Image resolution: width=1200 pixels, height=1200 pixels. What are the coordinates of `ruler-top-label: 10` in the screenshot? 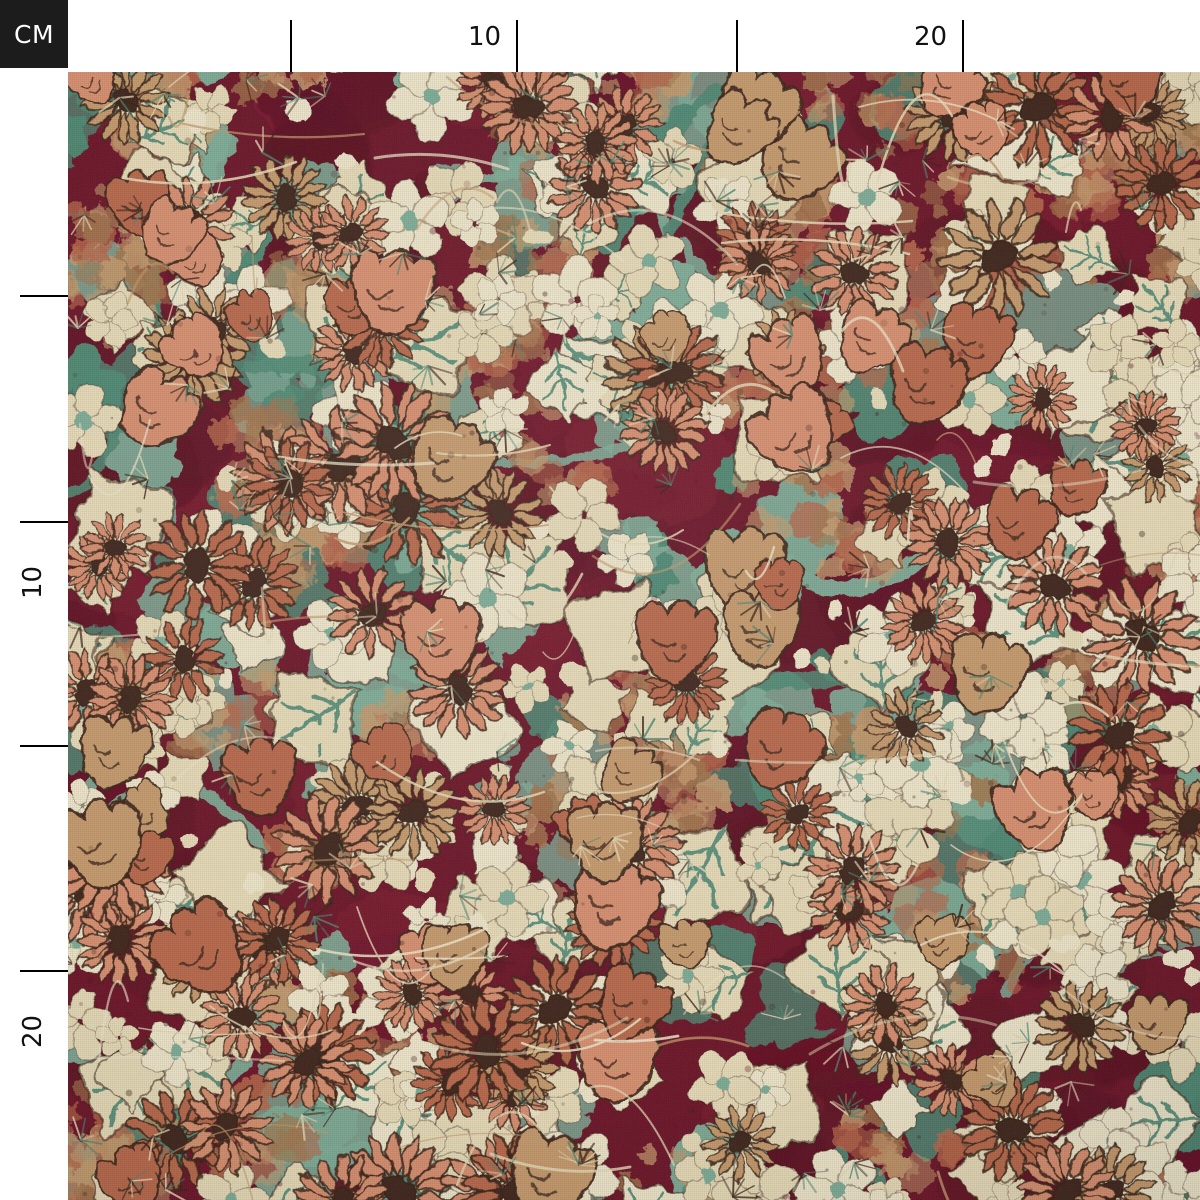 It's located at (485, 37).